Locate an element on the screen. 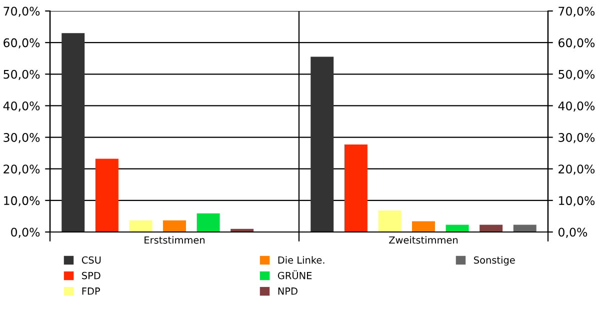  y-tick-label: 70,0% is located at coordinates (22, 11).